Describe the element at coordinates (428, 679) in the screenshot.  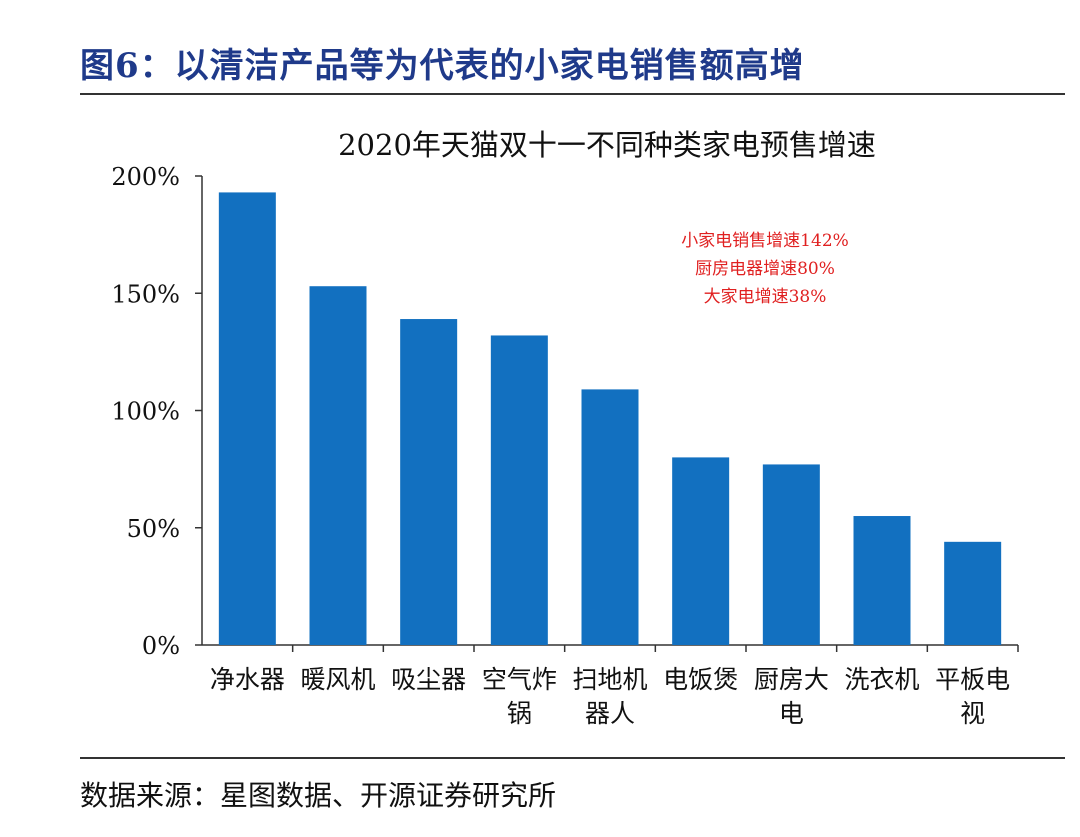
I see `x-tick-label: 吸尘器` at that location.